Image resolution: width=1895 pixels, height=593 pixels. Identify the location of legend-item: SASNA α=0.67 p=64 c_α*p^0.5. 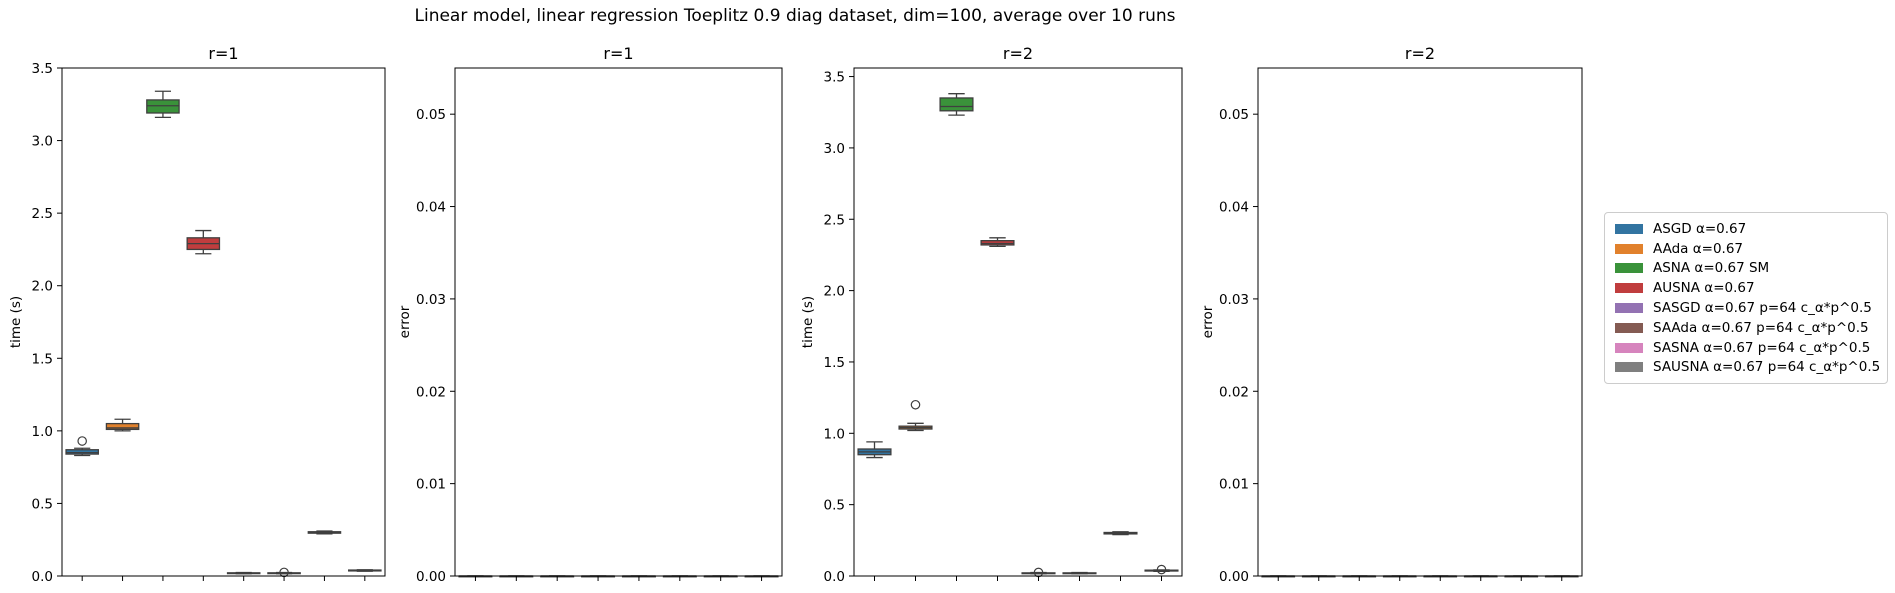
(1751, 348).